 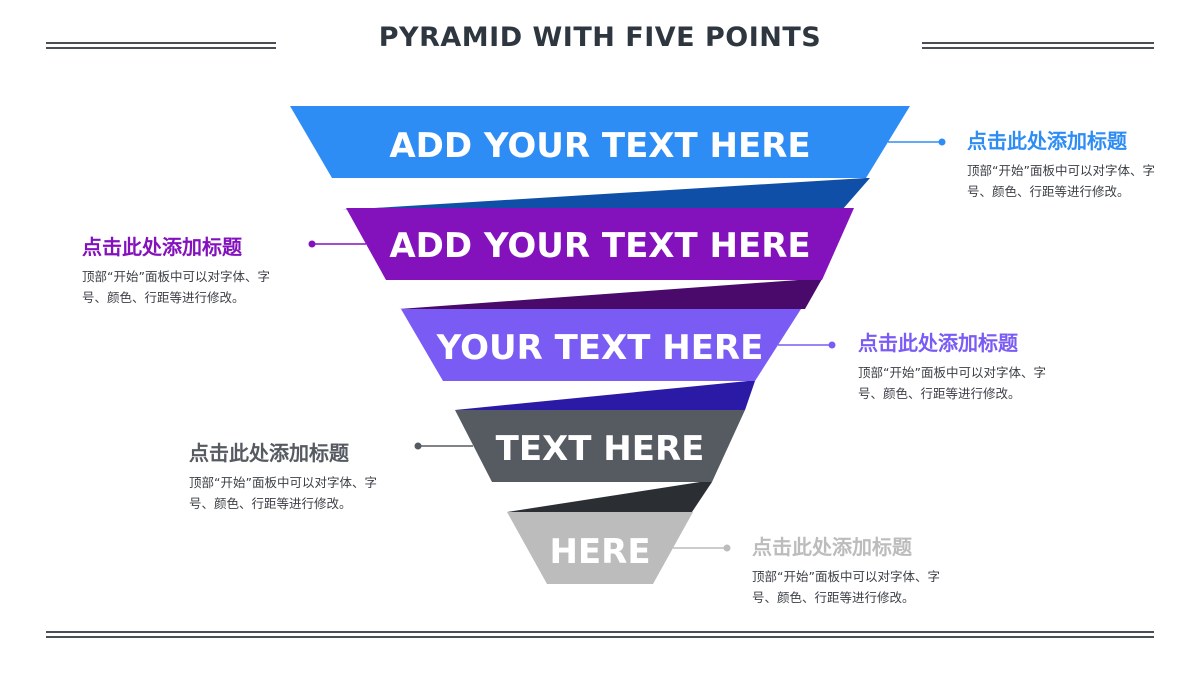 I want to click on callout-5-body: 顶部“开始”面板中可以对字体、字号、颜色、行距等进行修改。, so click(x=846, y=587).